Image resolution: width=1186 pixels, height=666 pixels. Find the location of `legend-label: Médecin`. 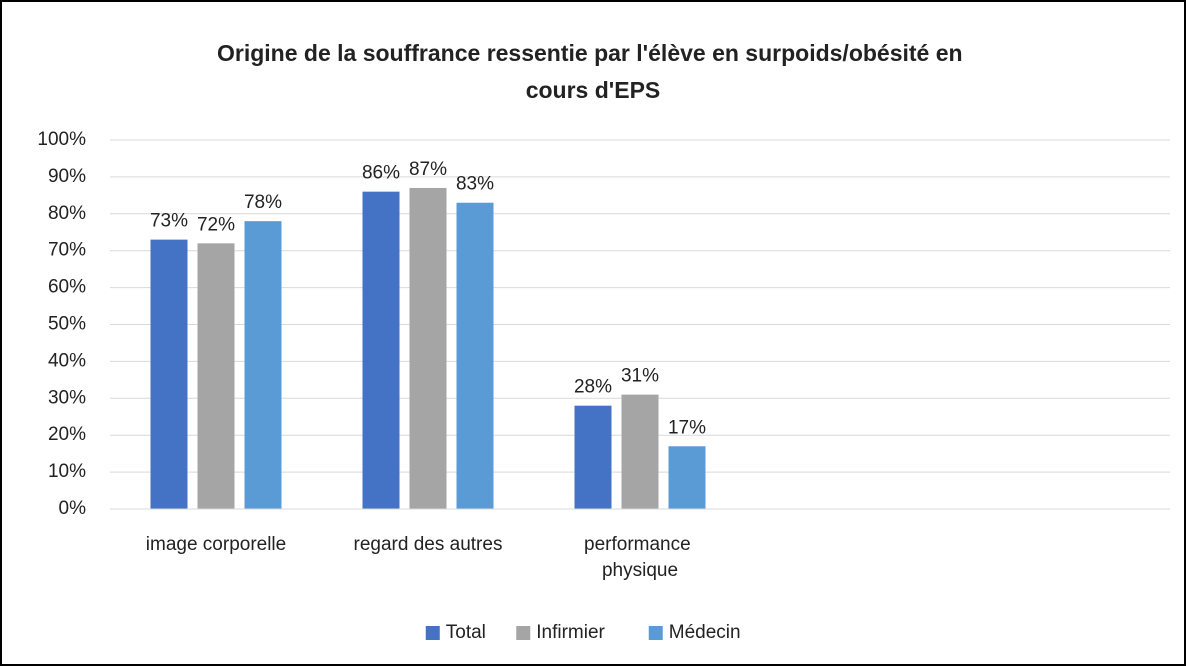

legend-label: Médecin is located at coordinates (705, 632).